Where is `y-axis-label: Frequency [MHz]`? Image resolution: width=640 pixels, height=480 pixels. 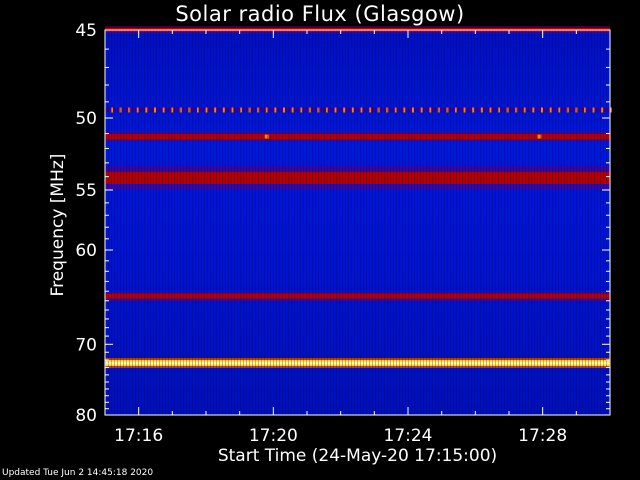 y-axis-label: Frequency [MHz] is located at coordinates (58, 225).